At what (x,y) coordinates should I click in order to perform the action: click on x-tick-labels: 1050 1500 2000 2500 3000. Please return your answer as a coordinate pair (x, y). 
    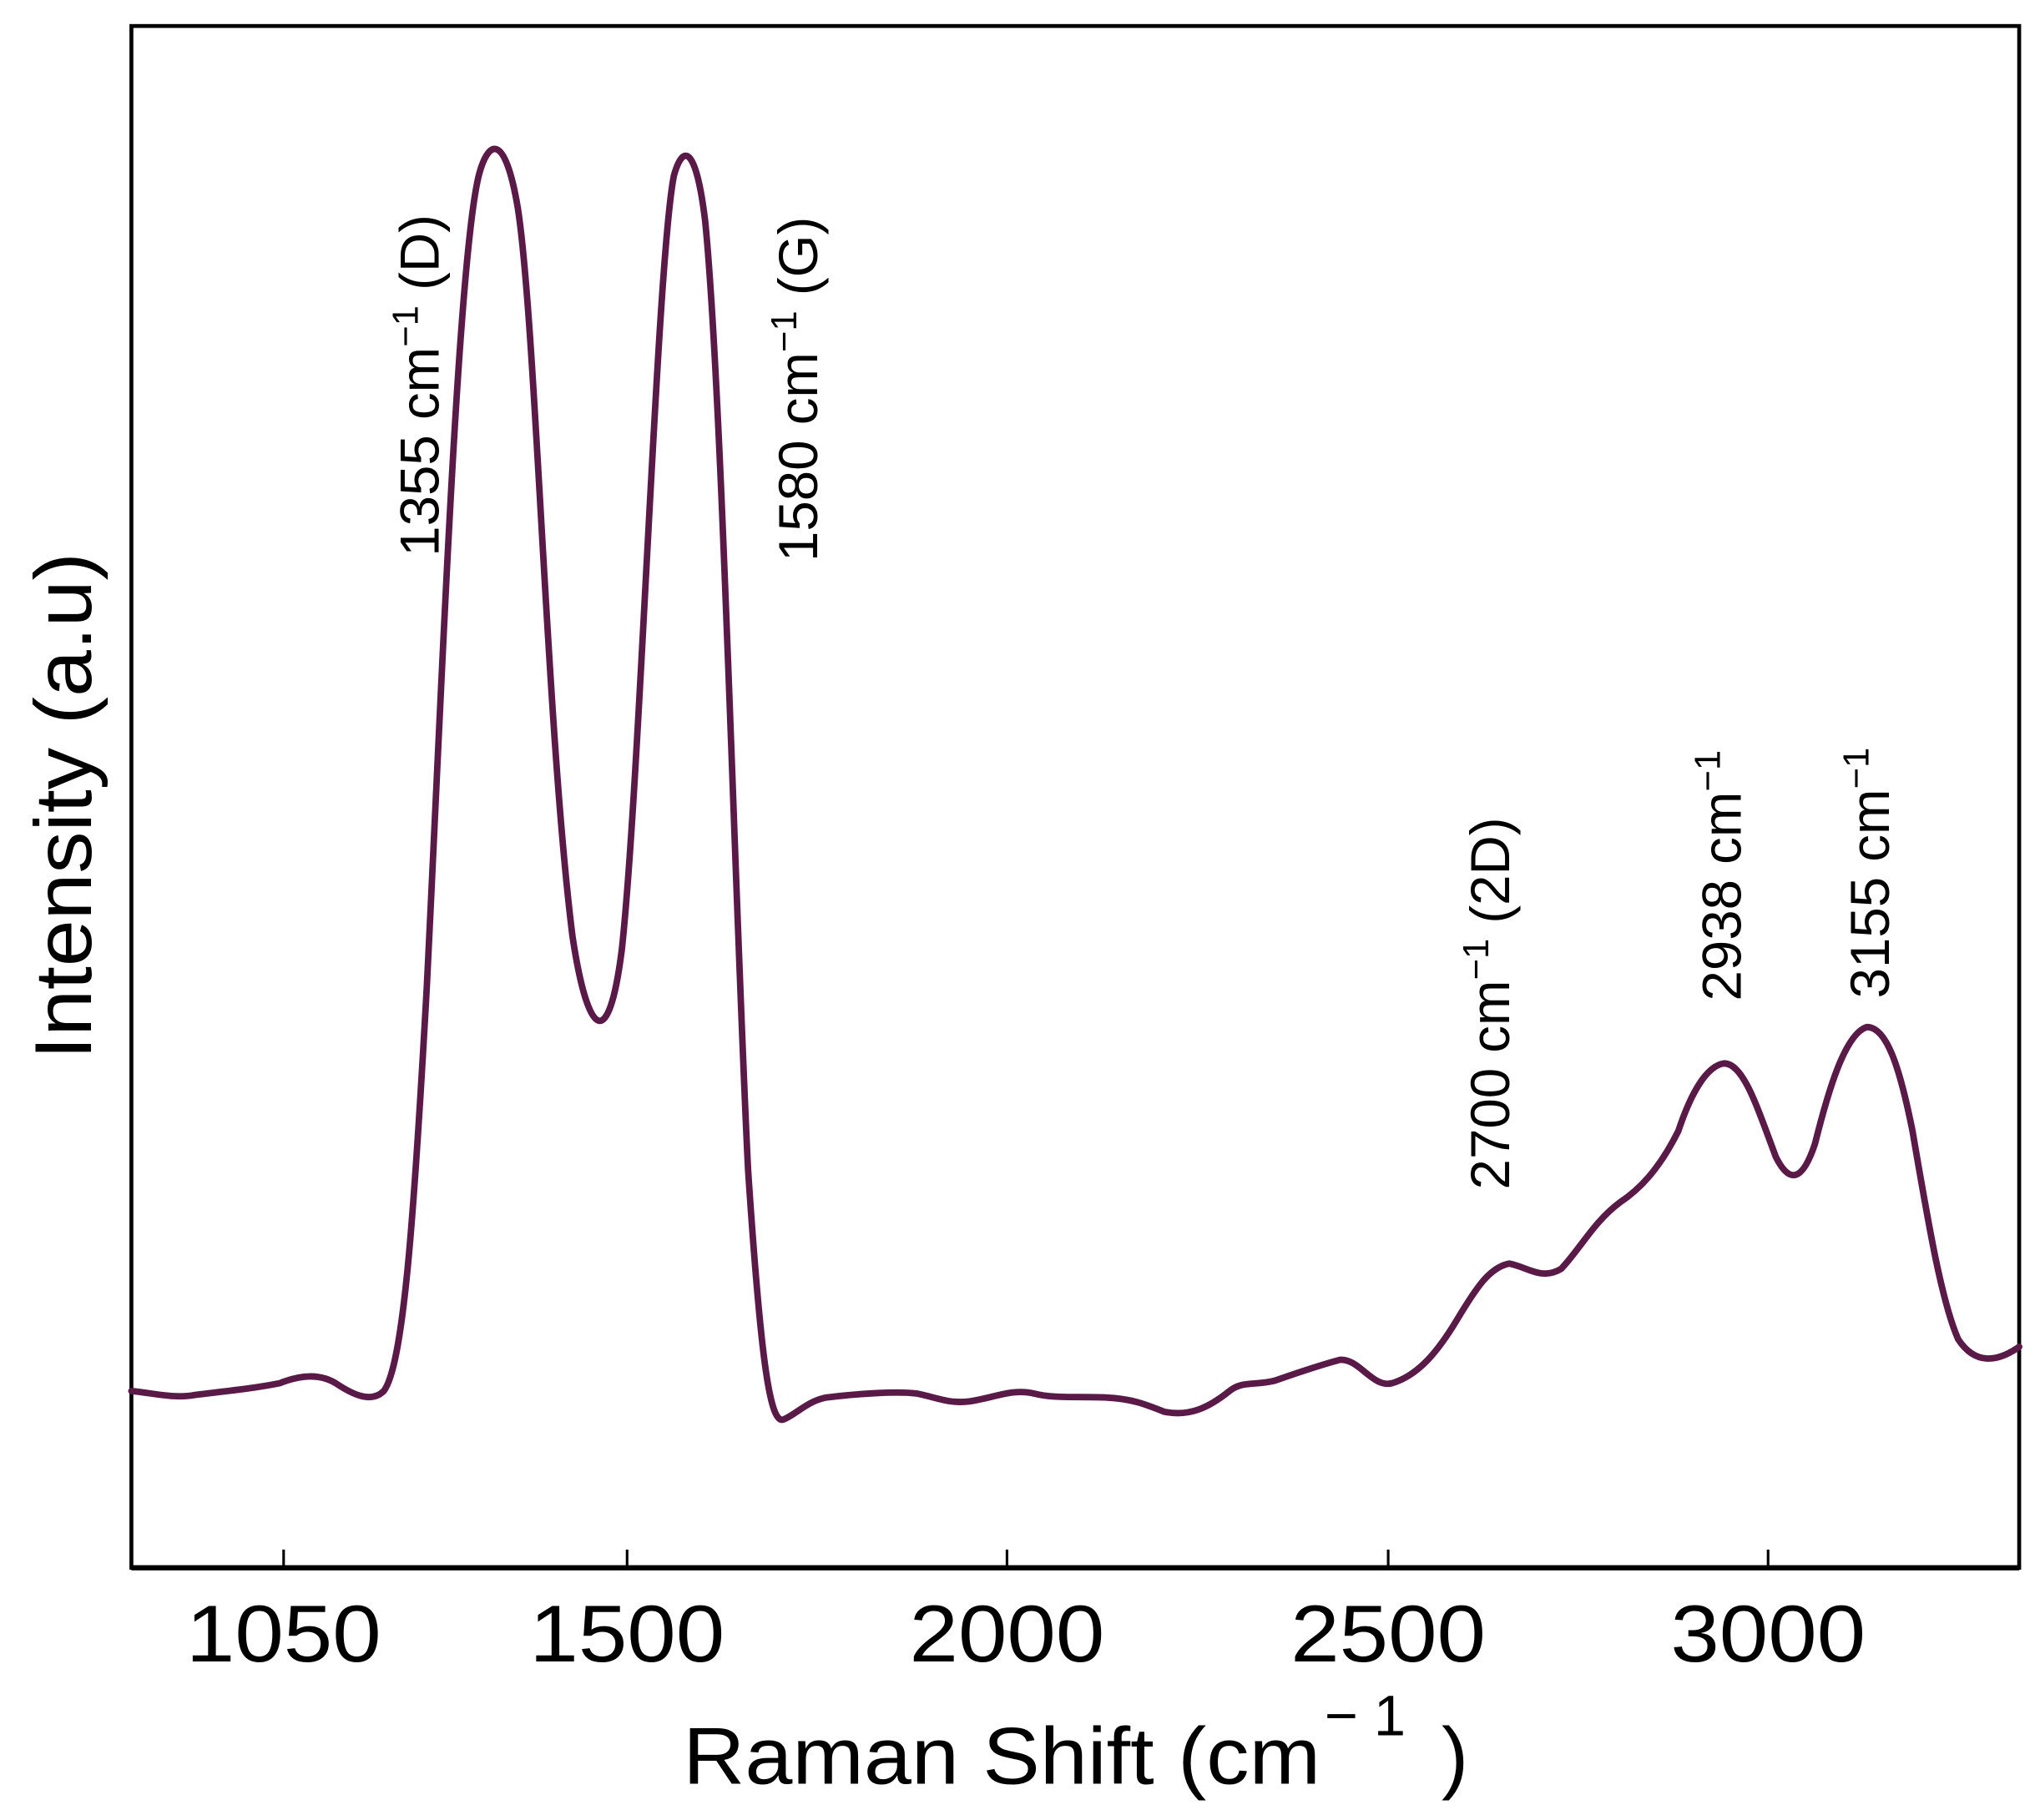
    Looking at the image, I should click on (1026, 1634).